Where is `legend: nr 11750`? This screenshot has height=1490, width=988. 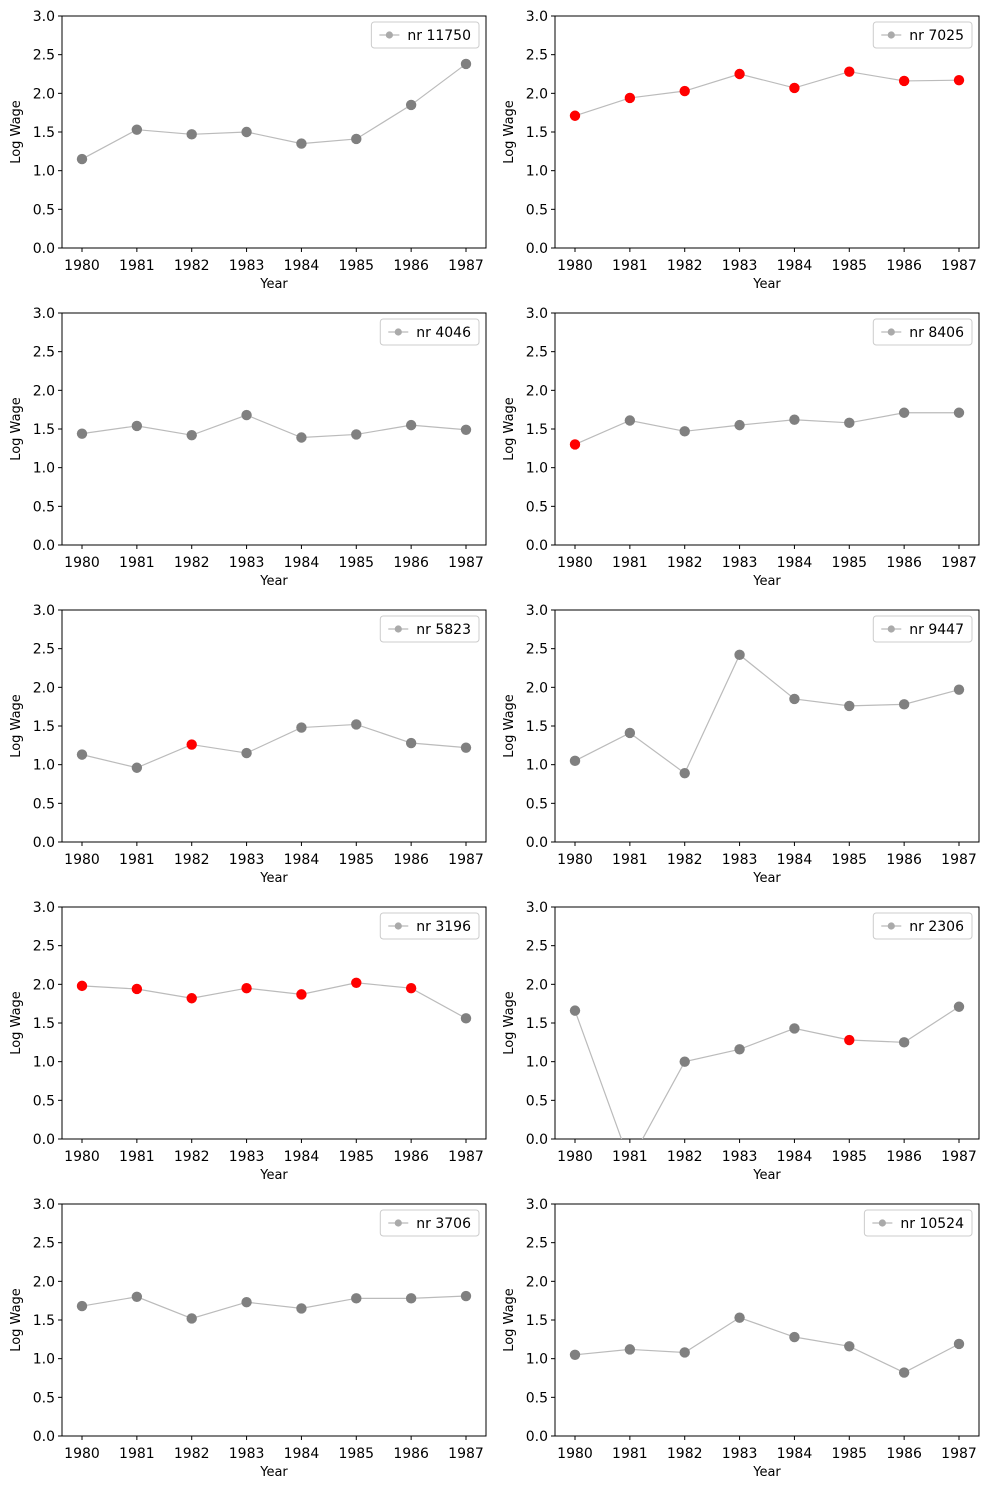 legend: nr 11750 is located at coordinates (425, 35).